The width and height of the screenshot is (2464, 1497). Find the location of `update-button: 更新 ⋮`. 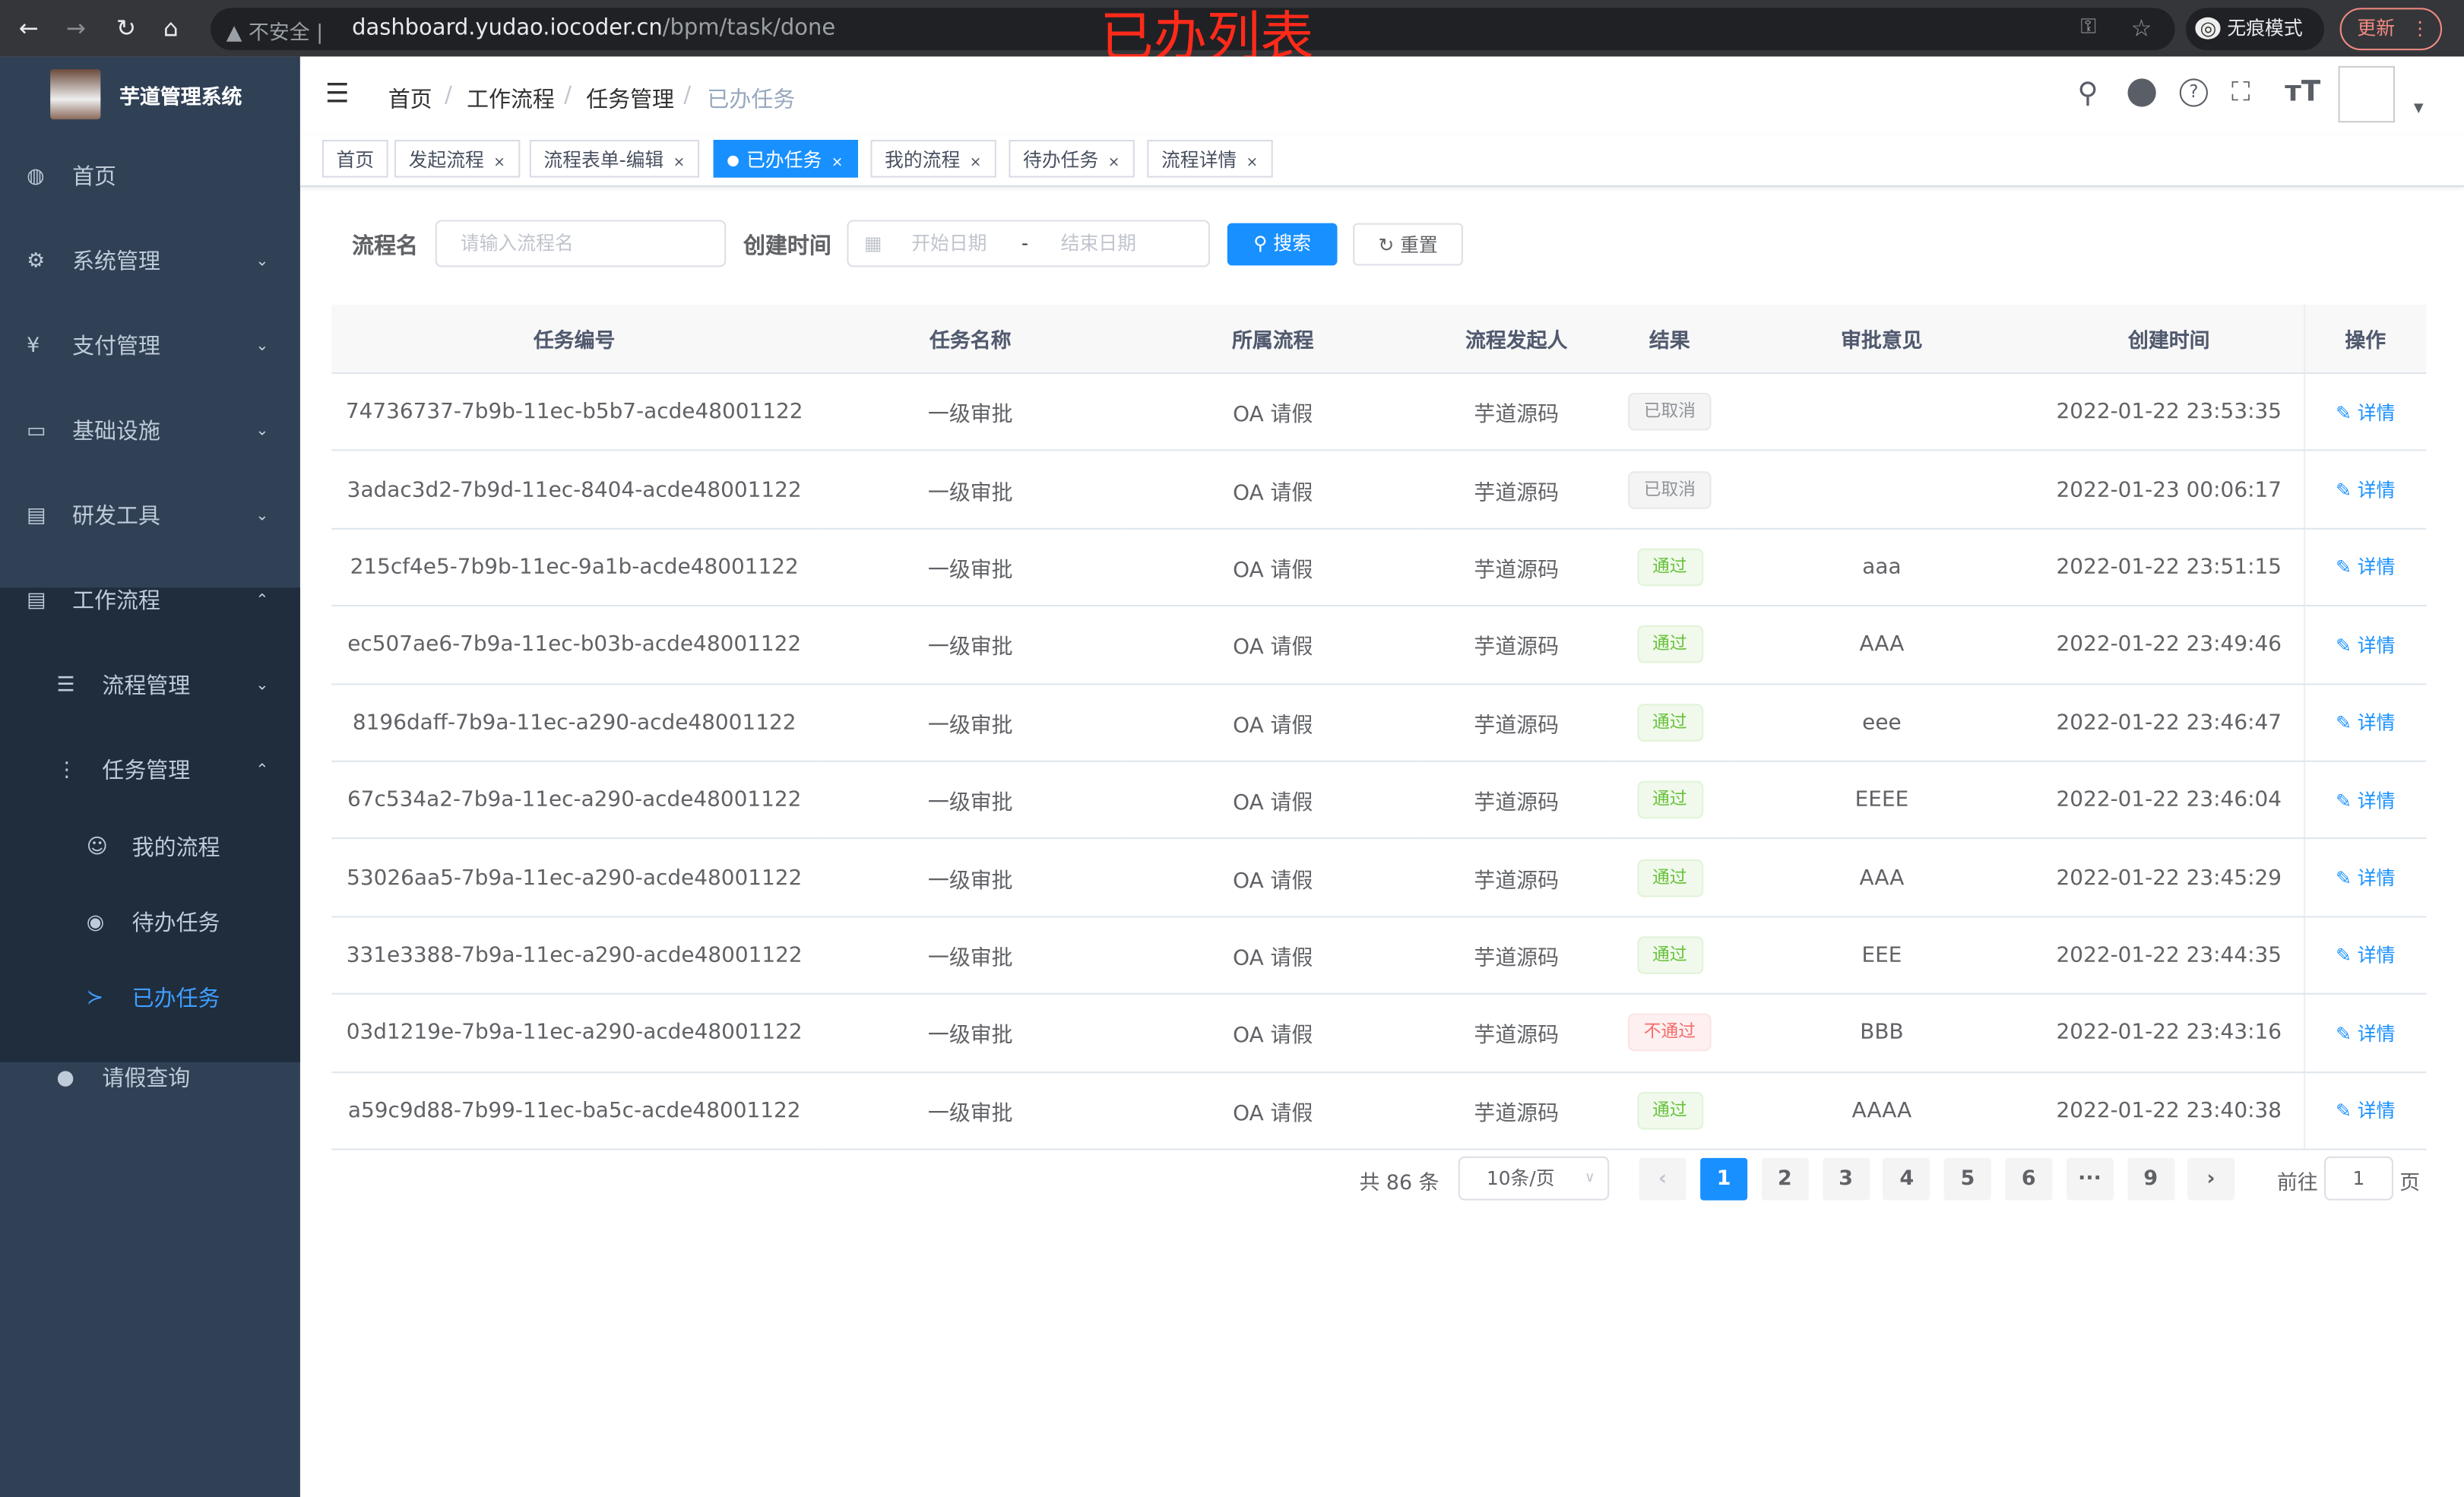

update-button: 更新 ⋮ is located at coordinates (2391, 29).